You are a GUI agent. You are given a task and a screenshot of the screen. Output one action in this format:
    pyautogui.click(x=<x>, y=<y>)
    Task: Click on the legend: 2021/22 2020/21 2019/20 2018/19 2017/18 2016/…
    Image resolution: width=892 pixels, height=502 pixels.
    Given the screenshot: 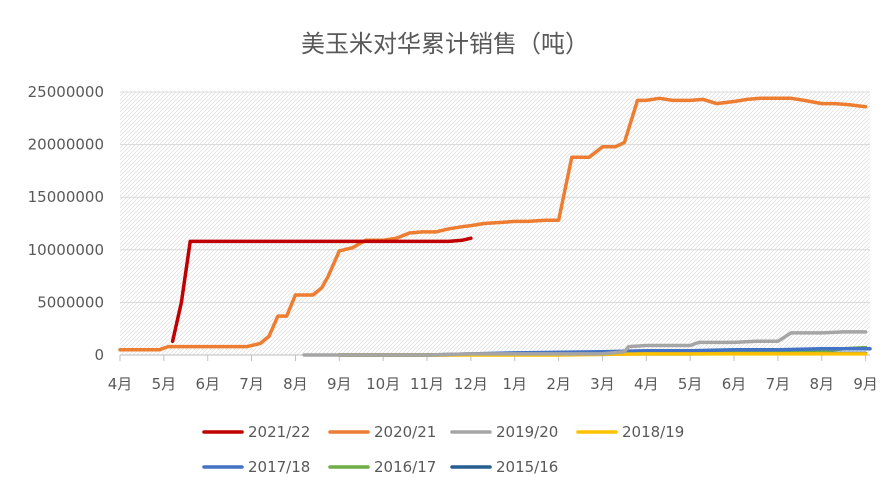 What is the action you would take?
    pyautogui.click(x=443, y=449)
    